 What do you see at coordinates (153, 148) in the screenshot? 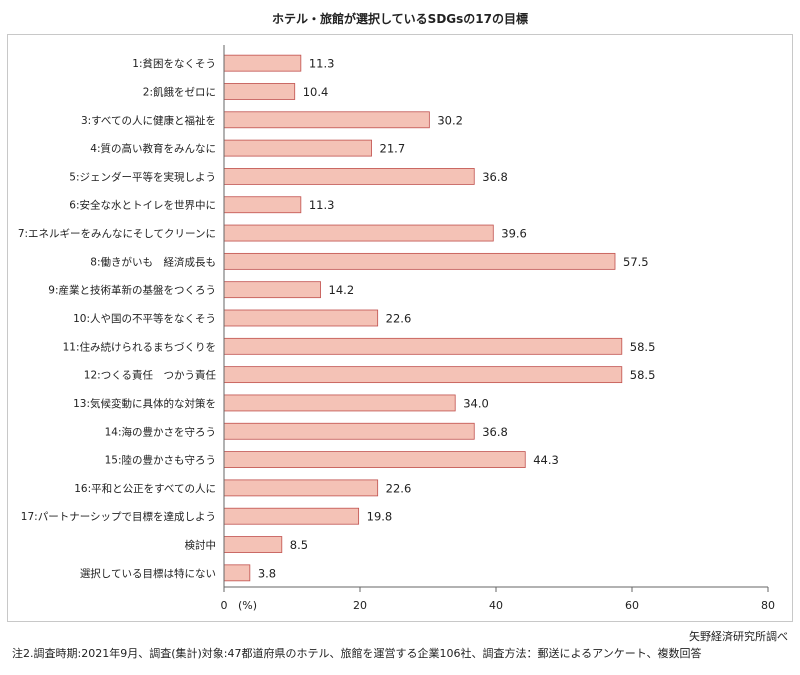
I see `category-label: 4:質の高い教育をみんなに` at bounding box center [153, 148].